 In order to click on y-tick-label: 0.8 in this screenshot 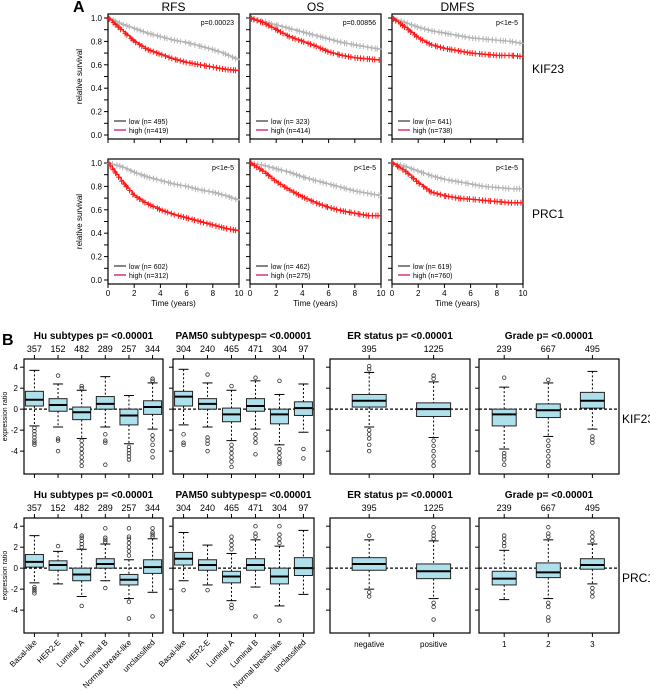, I will do `click(97, 186)`.